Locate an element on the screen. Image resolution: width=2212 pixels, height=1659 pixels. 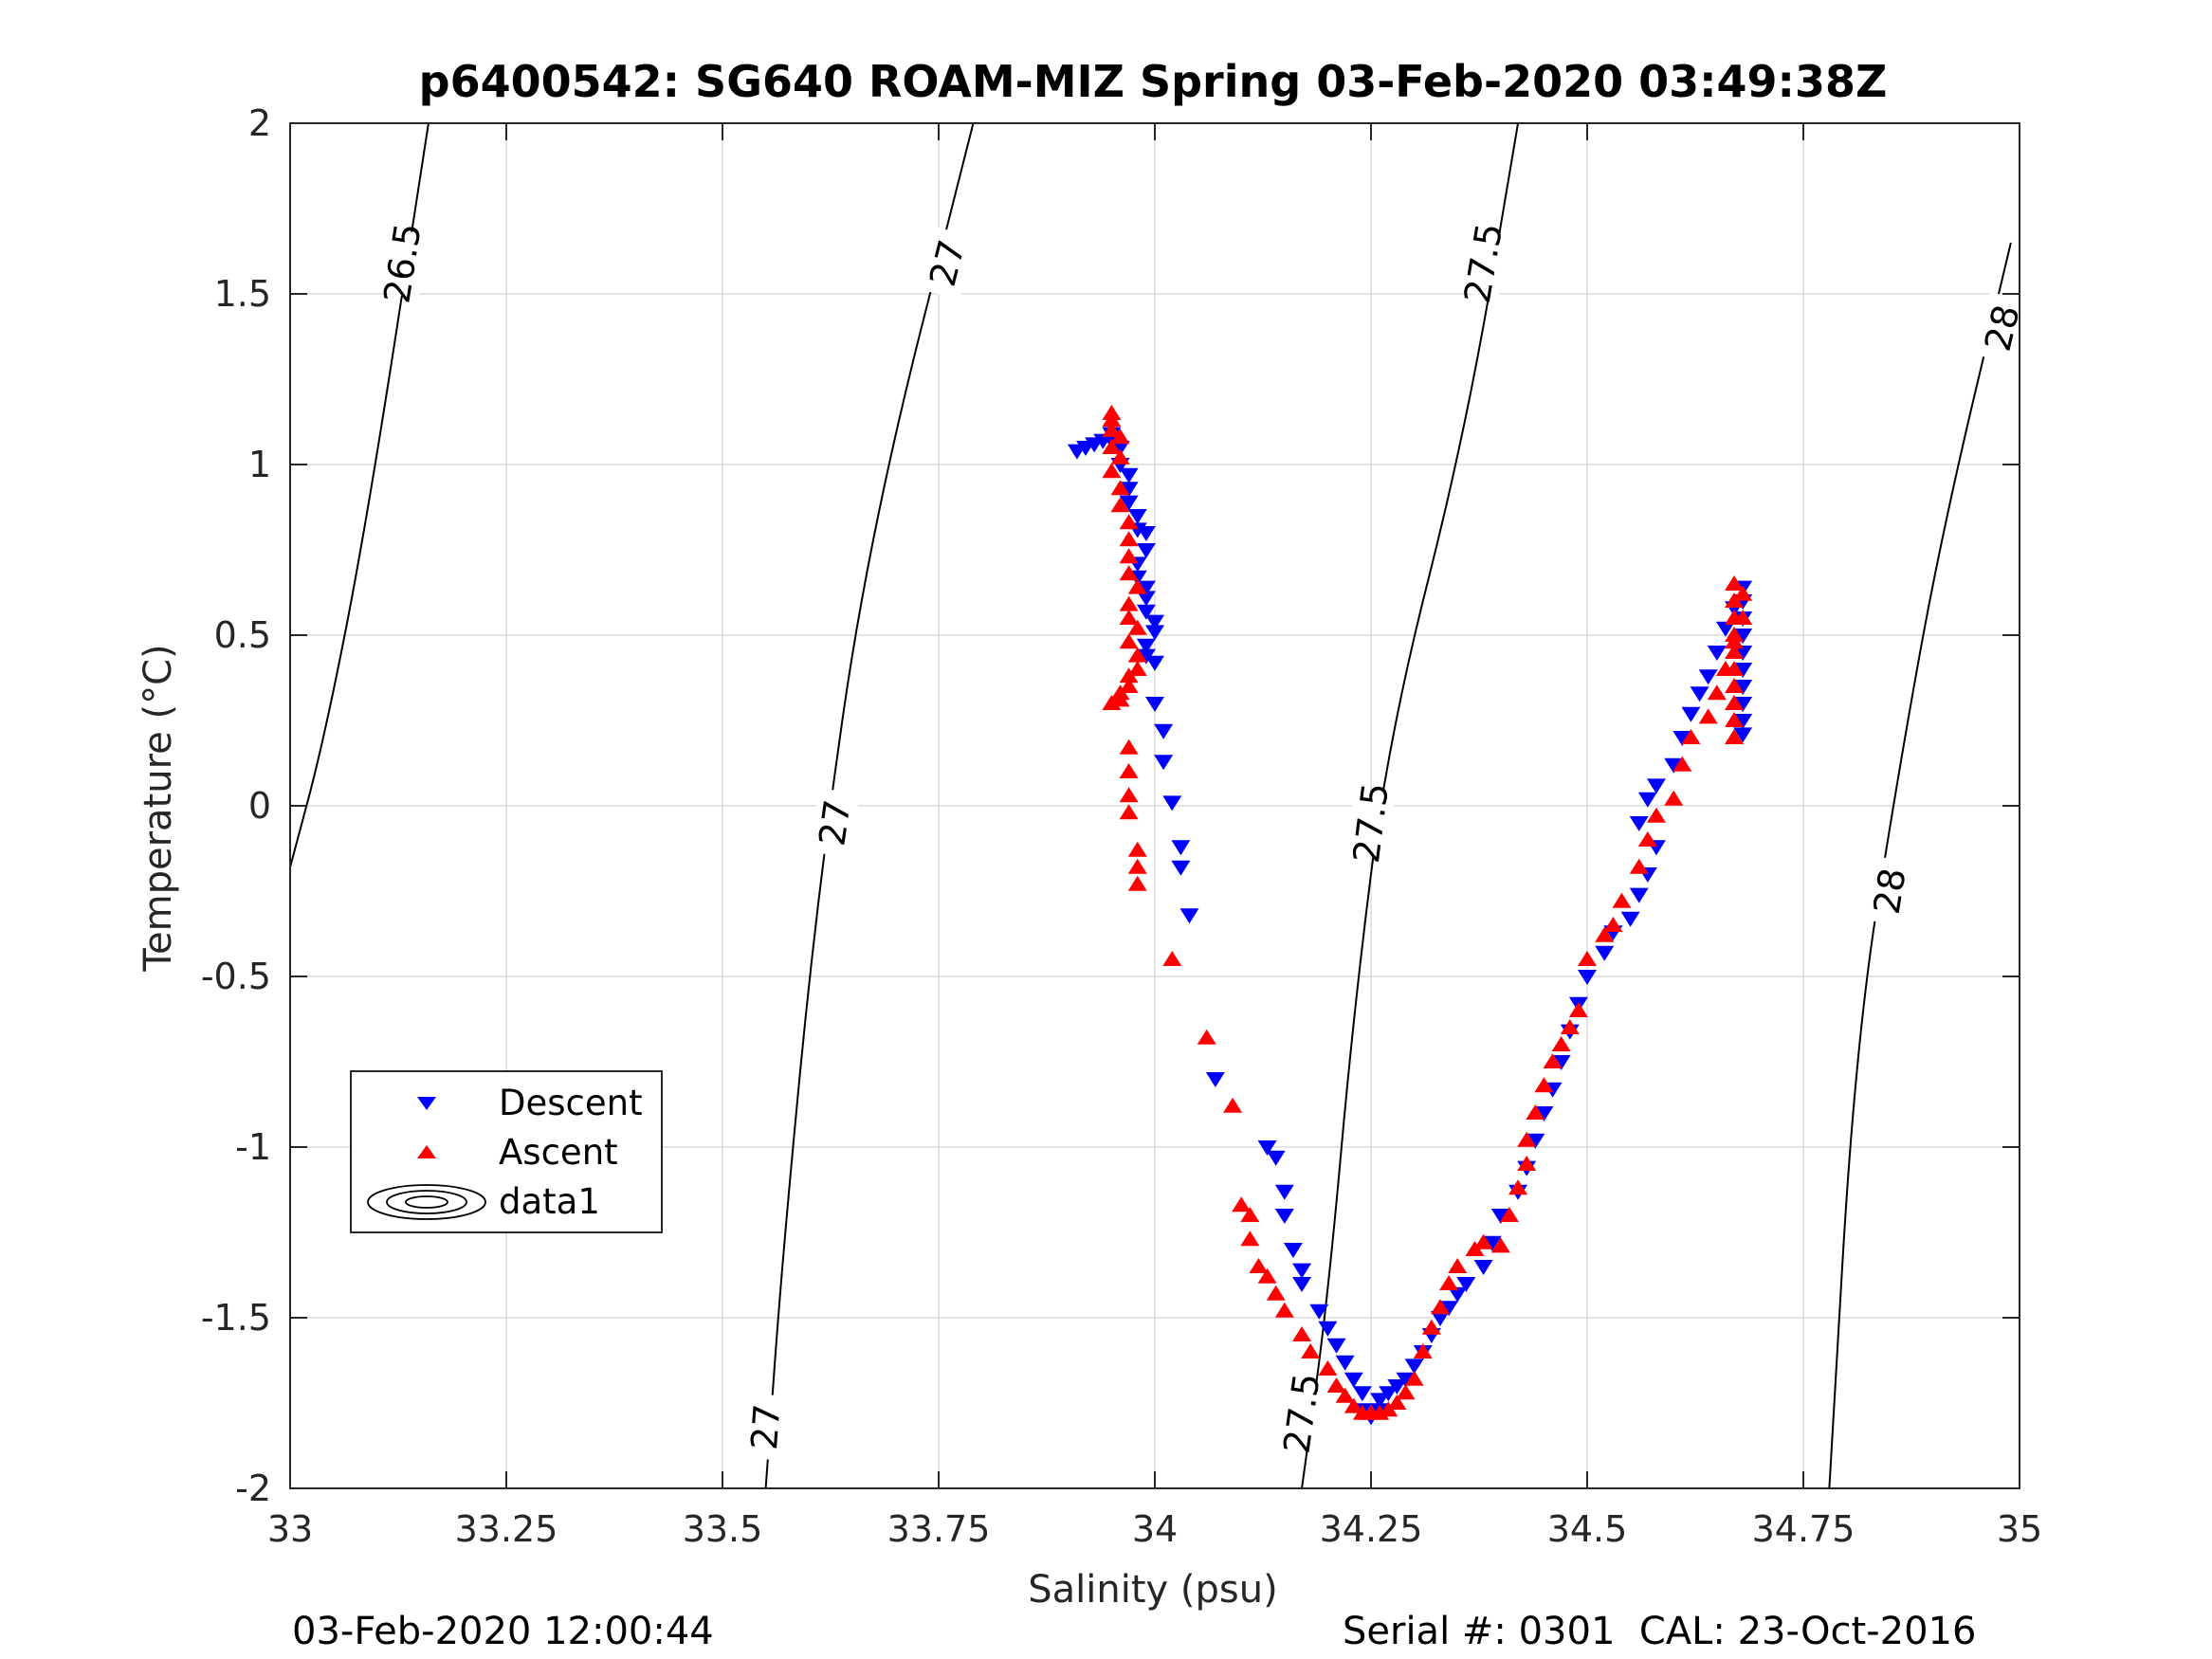
y-tick-label: -1.5 is located at coordinates (236, 1318).